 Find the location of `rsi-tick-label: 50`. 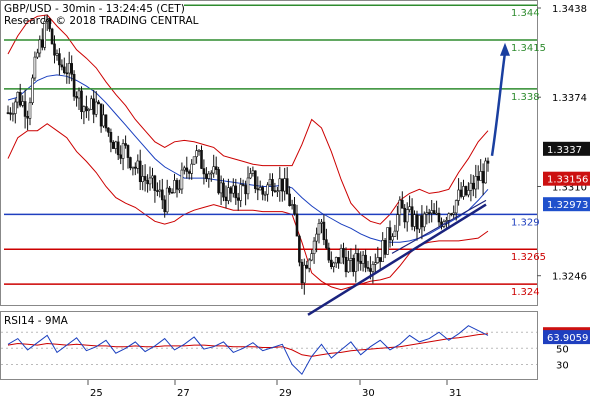

rsi-tick-label: 50 is located at coordinates (562, 349).